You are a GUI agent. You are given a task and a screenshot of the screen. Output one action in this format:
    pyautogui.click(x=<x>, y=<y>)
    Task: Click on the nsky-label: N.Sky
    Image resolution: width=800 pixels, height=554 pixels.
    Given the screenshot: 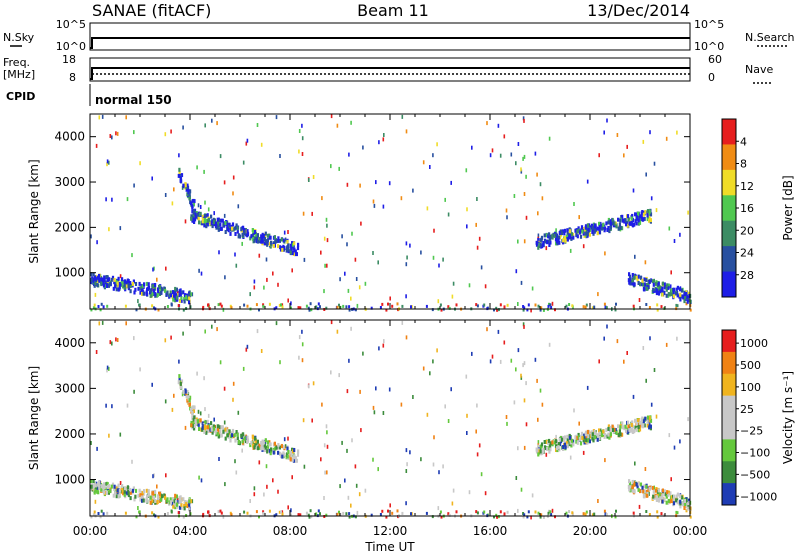 What is the action you would take?
    pyautogui.click(x=19, y=37)
    